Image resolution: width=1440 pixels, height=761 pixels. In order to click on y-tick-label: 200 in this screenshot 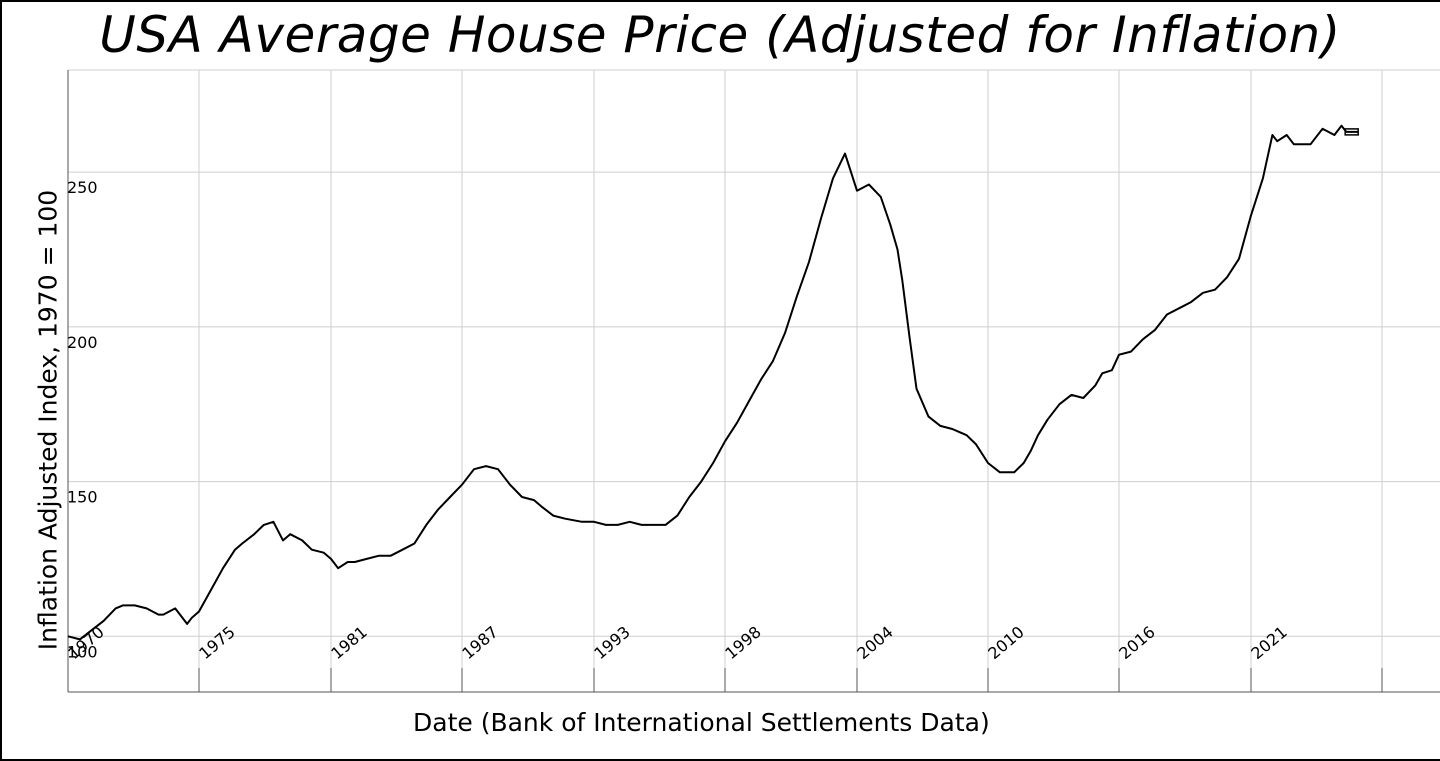, I will do `click(82, 342)`.